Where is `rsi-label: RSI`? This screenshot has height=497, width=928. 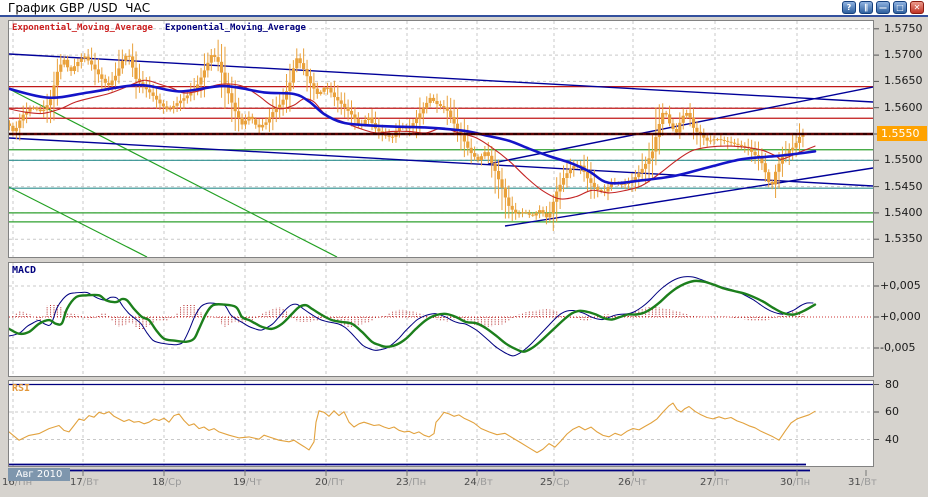
rsi-label: RSI is located at coordinates (21, 388).